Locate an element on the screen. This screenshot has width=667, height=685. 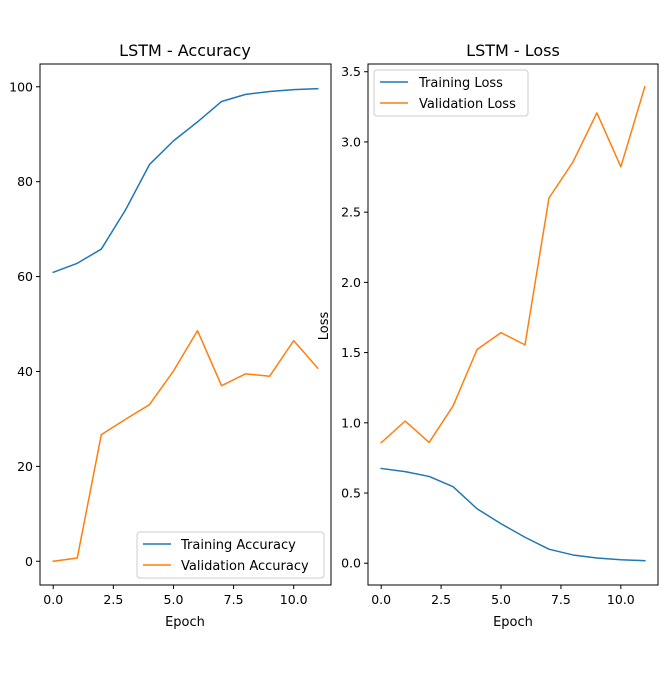
loss-x-tick-label: 7.5 is located at coordinates (561, 599).